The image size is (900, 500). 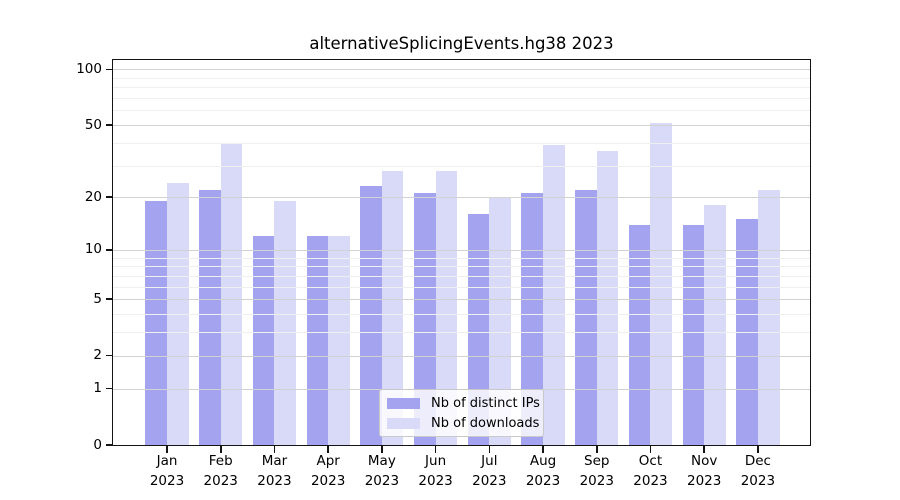 I want to click on x-tick-label: May 2023, so click(x=382, y=471).